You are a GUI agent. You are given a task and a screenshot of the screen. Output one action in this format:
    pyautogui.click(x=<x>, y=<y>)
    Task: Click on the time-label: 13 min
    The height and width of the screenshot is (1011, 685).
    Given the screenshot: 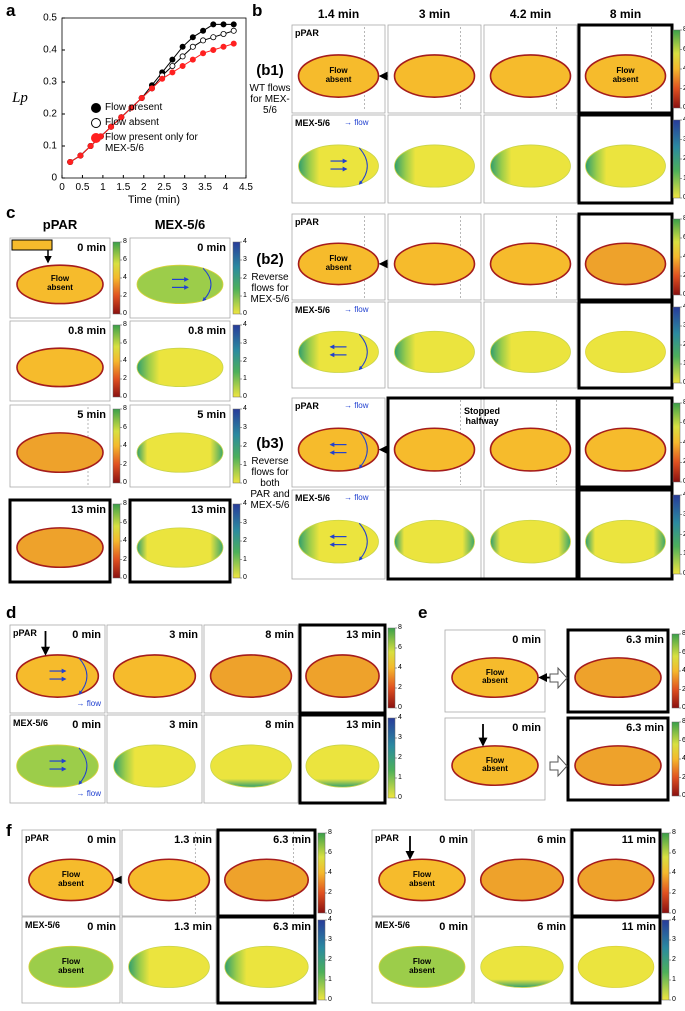 What is the action you would take?
    pyautogui.click(x=363, y=725)
    